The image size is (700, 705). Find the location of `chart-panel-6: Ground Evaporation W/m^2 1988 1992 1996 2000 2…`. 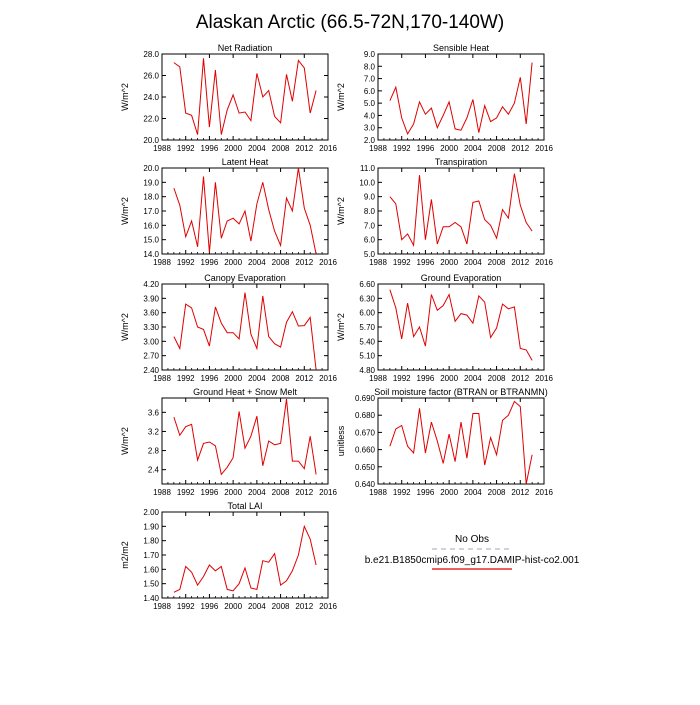

chart-panel-6: Ground Evaporation W/m^2 1988 1992 1996 2000 2… is located at coordinates (444, 328).